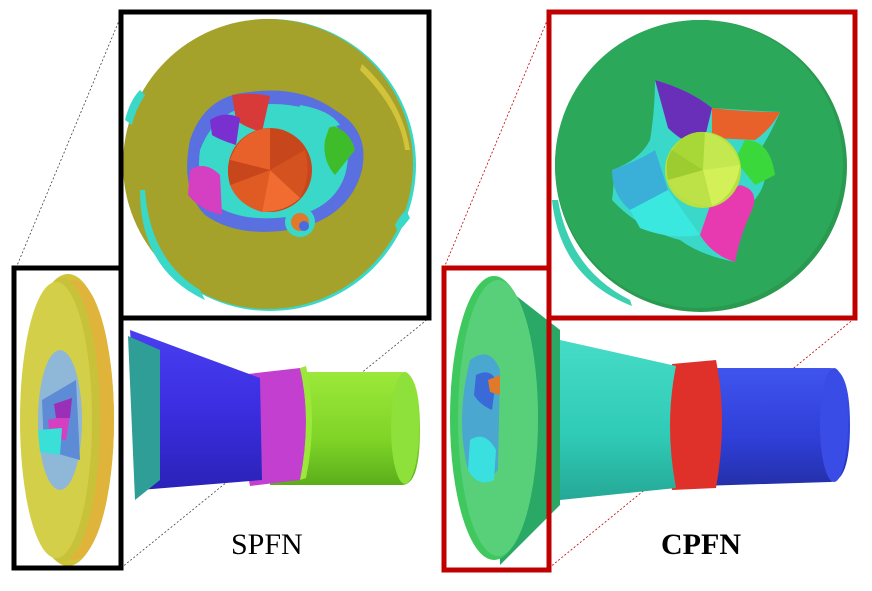  Describe the element at coordinates (505, 420) in the screenshot. I see `cpfn-screw-head` at that location.